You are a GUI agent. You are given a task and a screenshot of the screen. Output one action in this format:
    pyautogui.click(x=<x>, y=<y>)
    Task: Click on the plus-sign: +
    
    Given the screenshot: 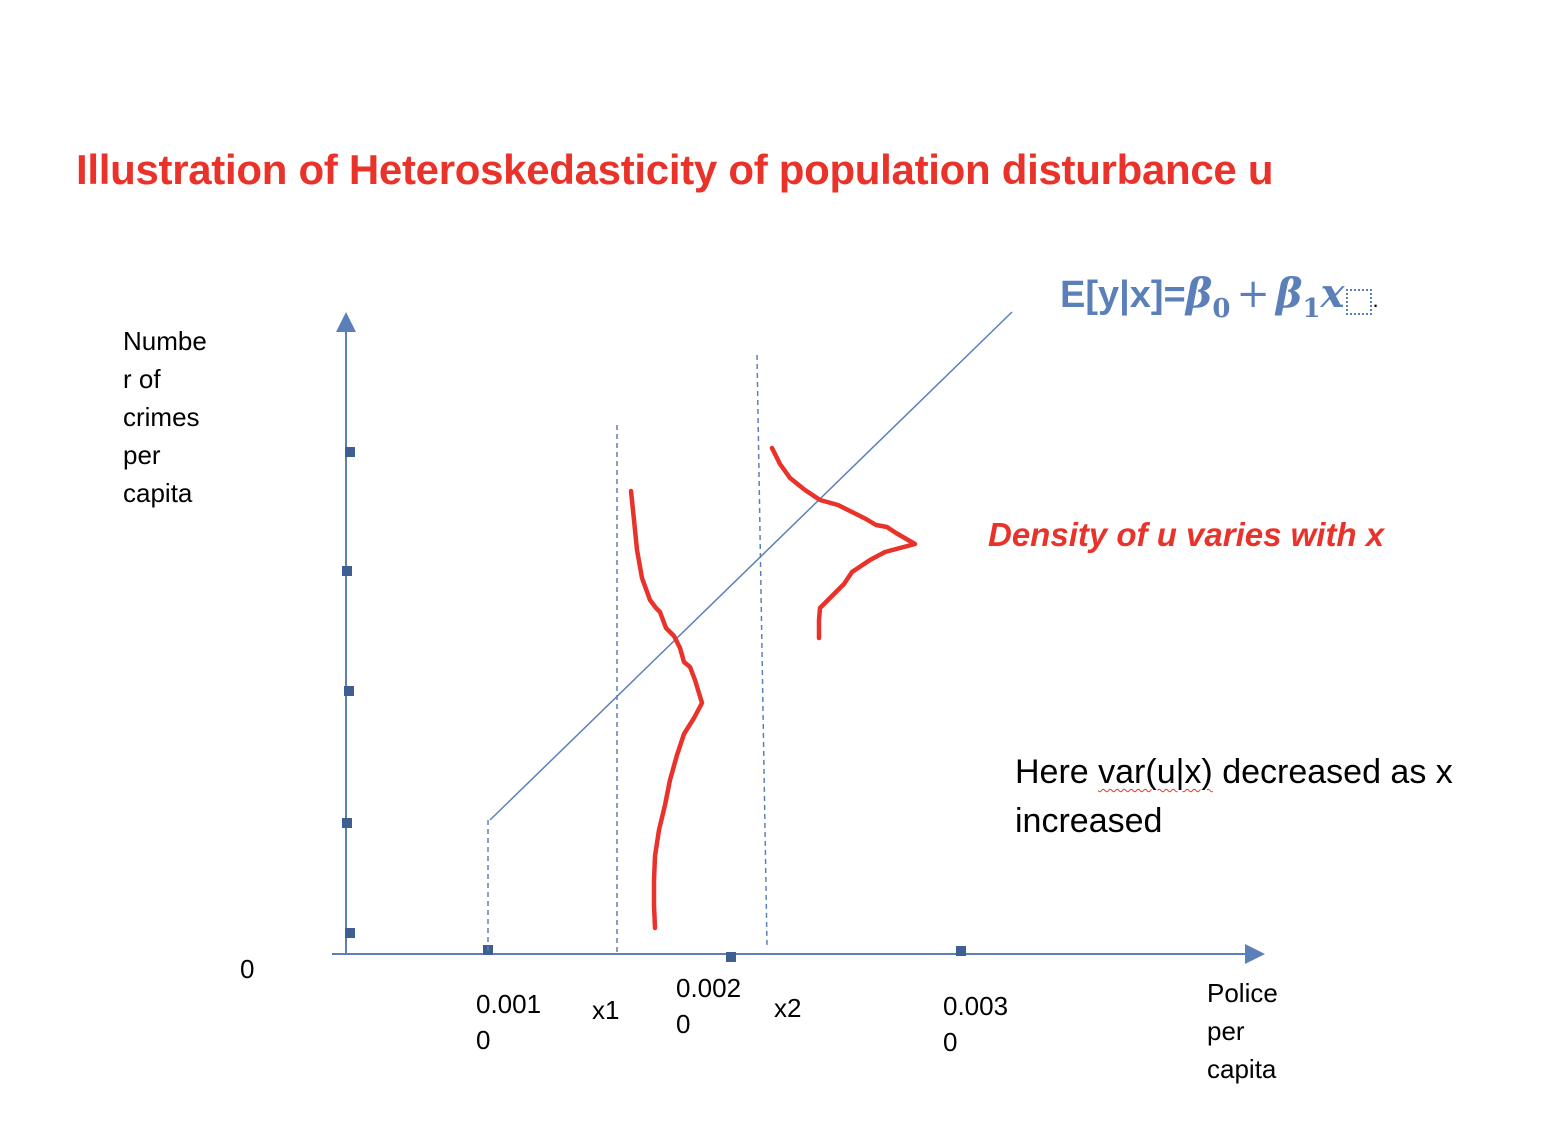 What is the action you would take?
    pyautogui.click(x=1253, y=294)
    